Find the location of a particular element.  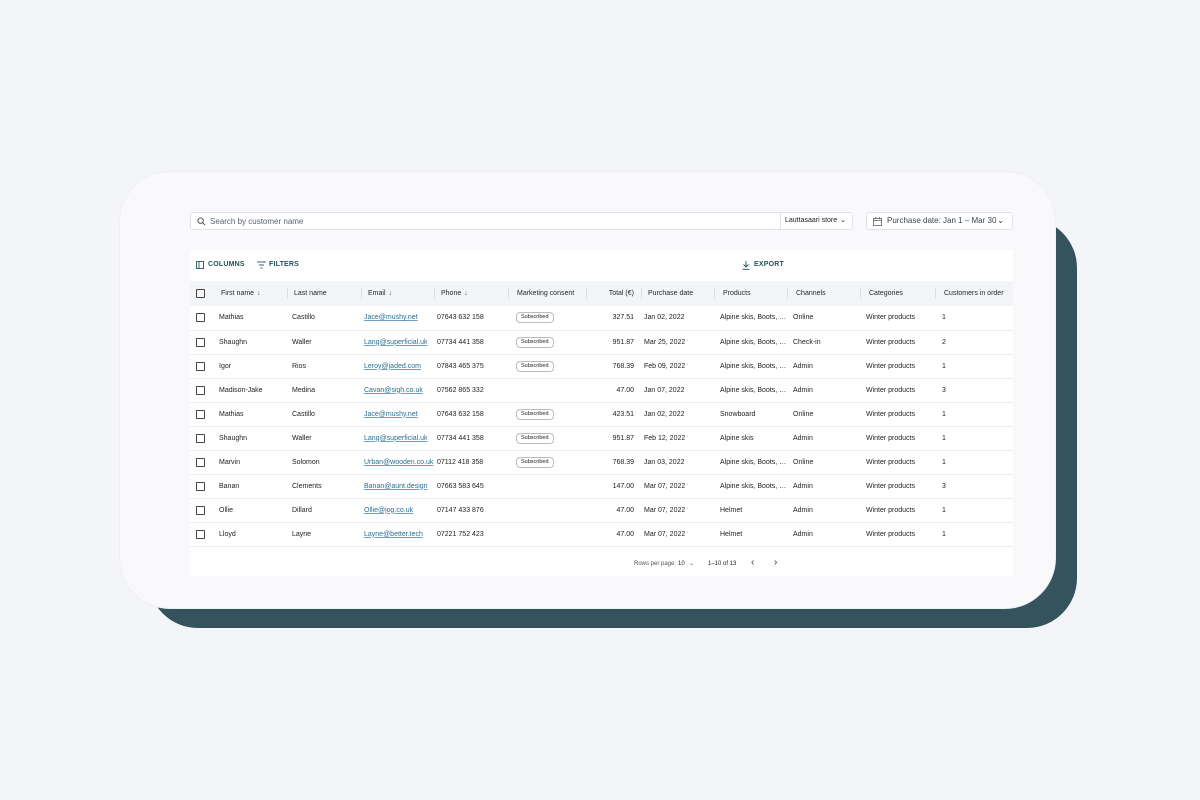

store-select: Lauttasaari store ⌄ is located at coordinates (816, 221).